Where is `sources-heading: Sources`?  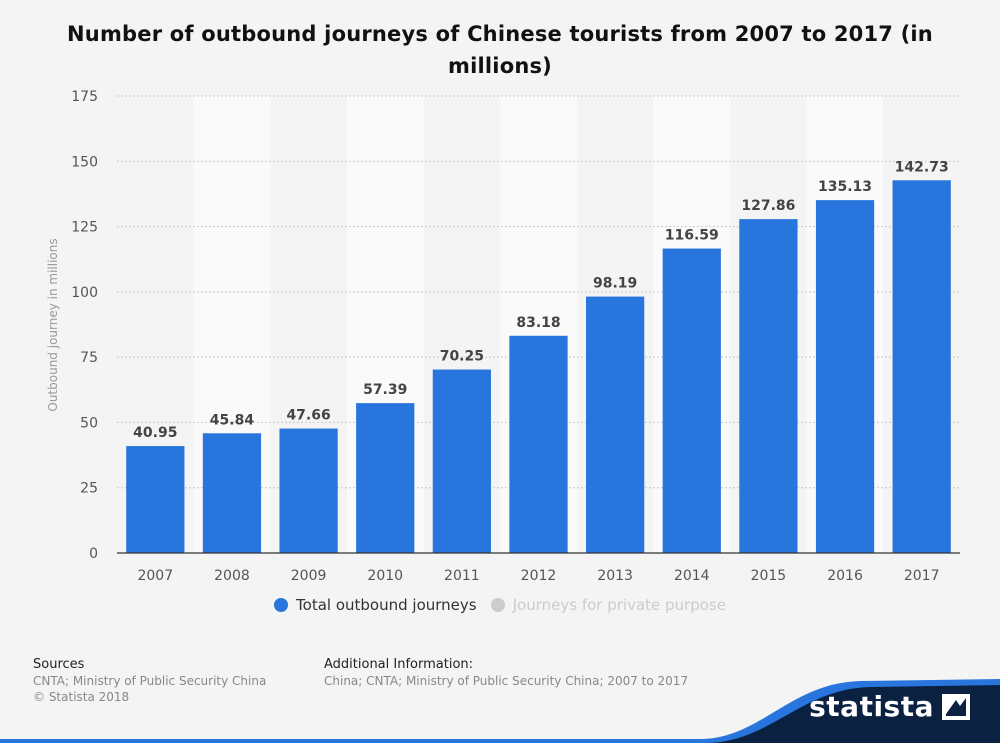
sources-heading: Sources is located at coordinates (59, 664).